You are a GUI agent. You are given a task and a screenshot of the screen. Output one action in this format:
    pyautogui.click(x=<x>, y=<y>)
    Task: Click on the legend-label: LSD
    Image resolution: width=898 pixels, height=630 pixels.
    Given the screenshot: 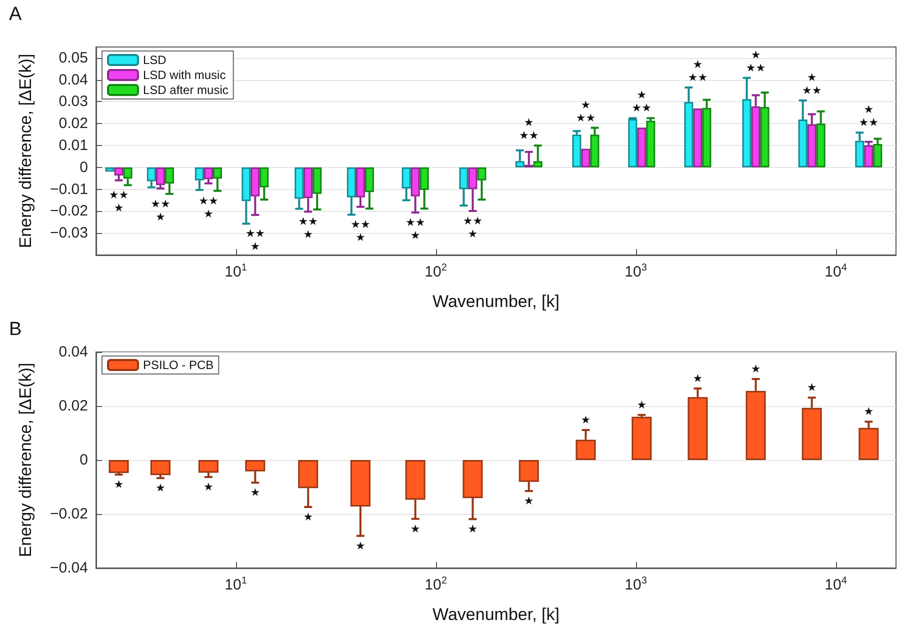 What is the action you would take?
    pyautogui.click(x=155, y=60)
    